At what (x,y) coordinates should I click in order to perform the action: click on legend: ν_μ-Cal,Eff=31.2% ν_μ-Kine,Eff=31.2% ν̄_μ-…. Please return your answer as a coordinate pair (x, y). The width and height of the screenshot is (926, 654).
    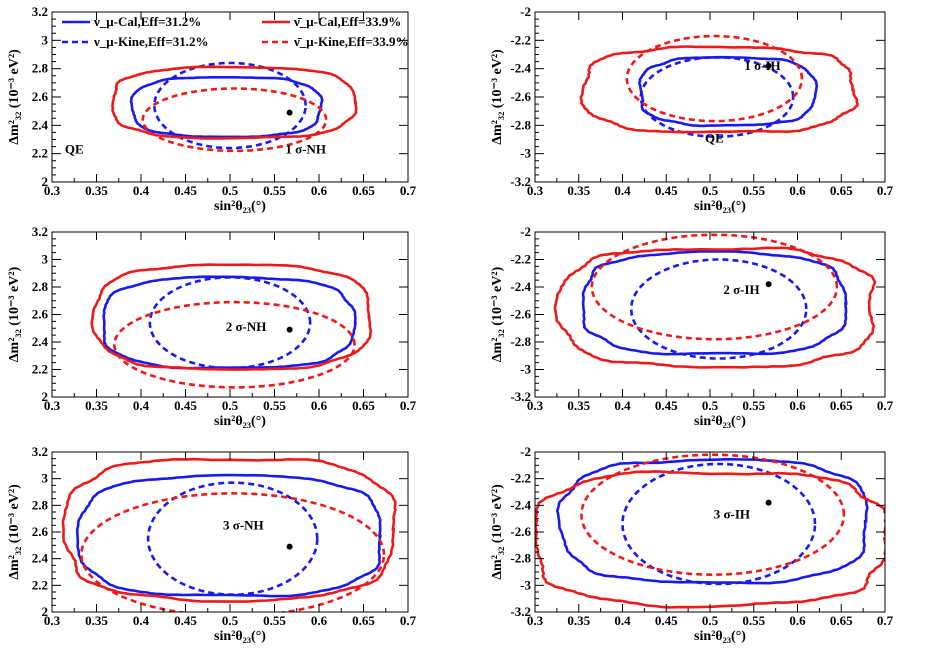
    Looking at the image, I should click on (235, 31).